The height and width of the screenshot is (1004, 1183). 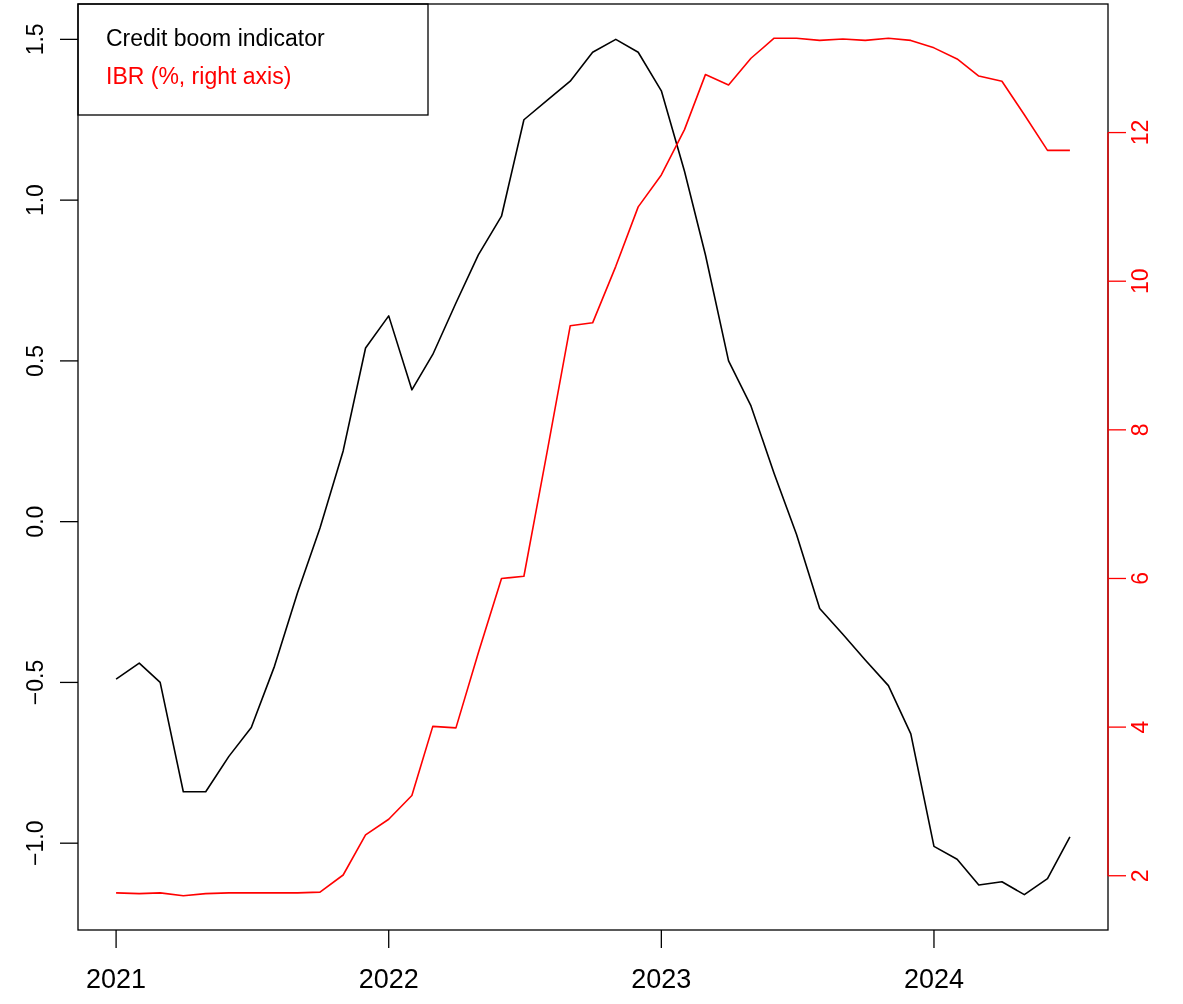 I want to click on legend-label: Credit boom indicator, so click(x=215, y=38).